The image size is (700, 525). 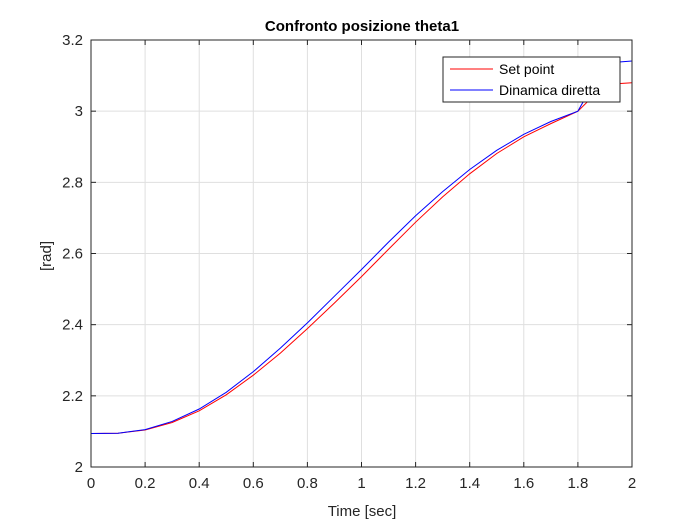 I want to click on x-tick-label: 0.6, so click(x=253, y=483).